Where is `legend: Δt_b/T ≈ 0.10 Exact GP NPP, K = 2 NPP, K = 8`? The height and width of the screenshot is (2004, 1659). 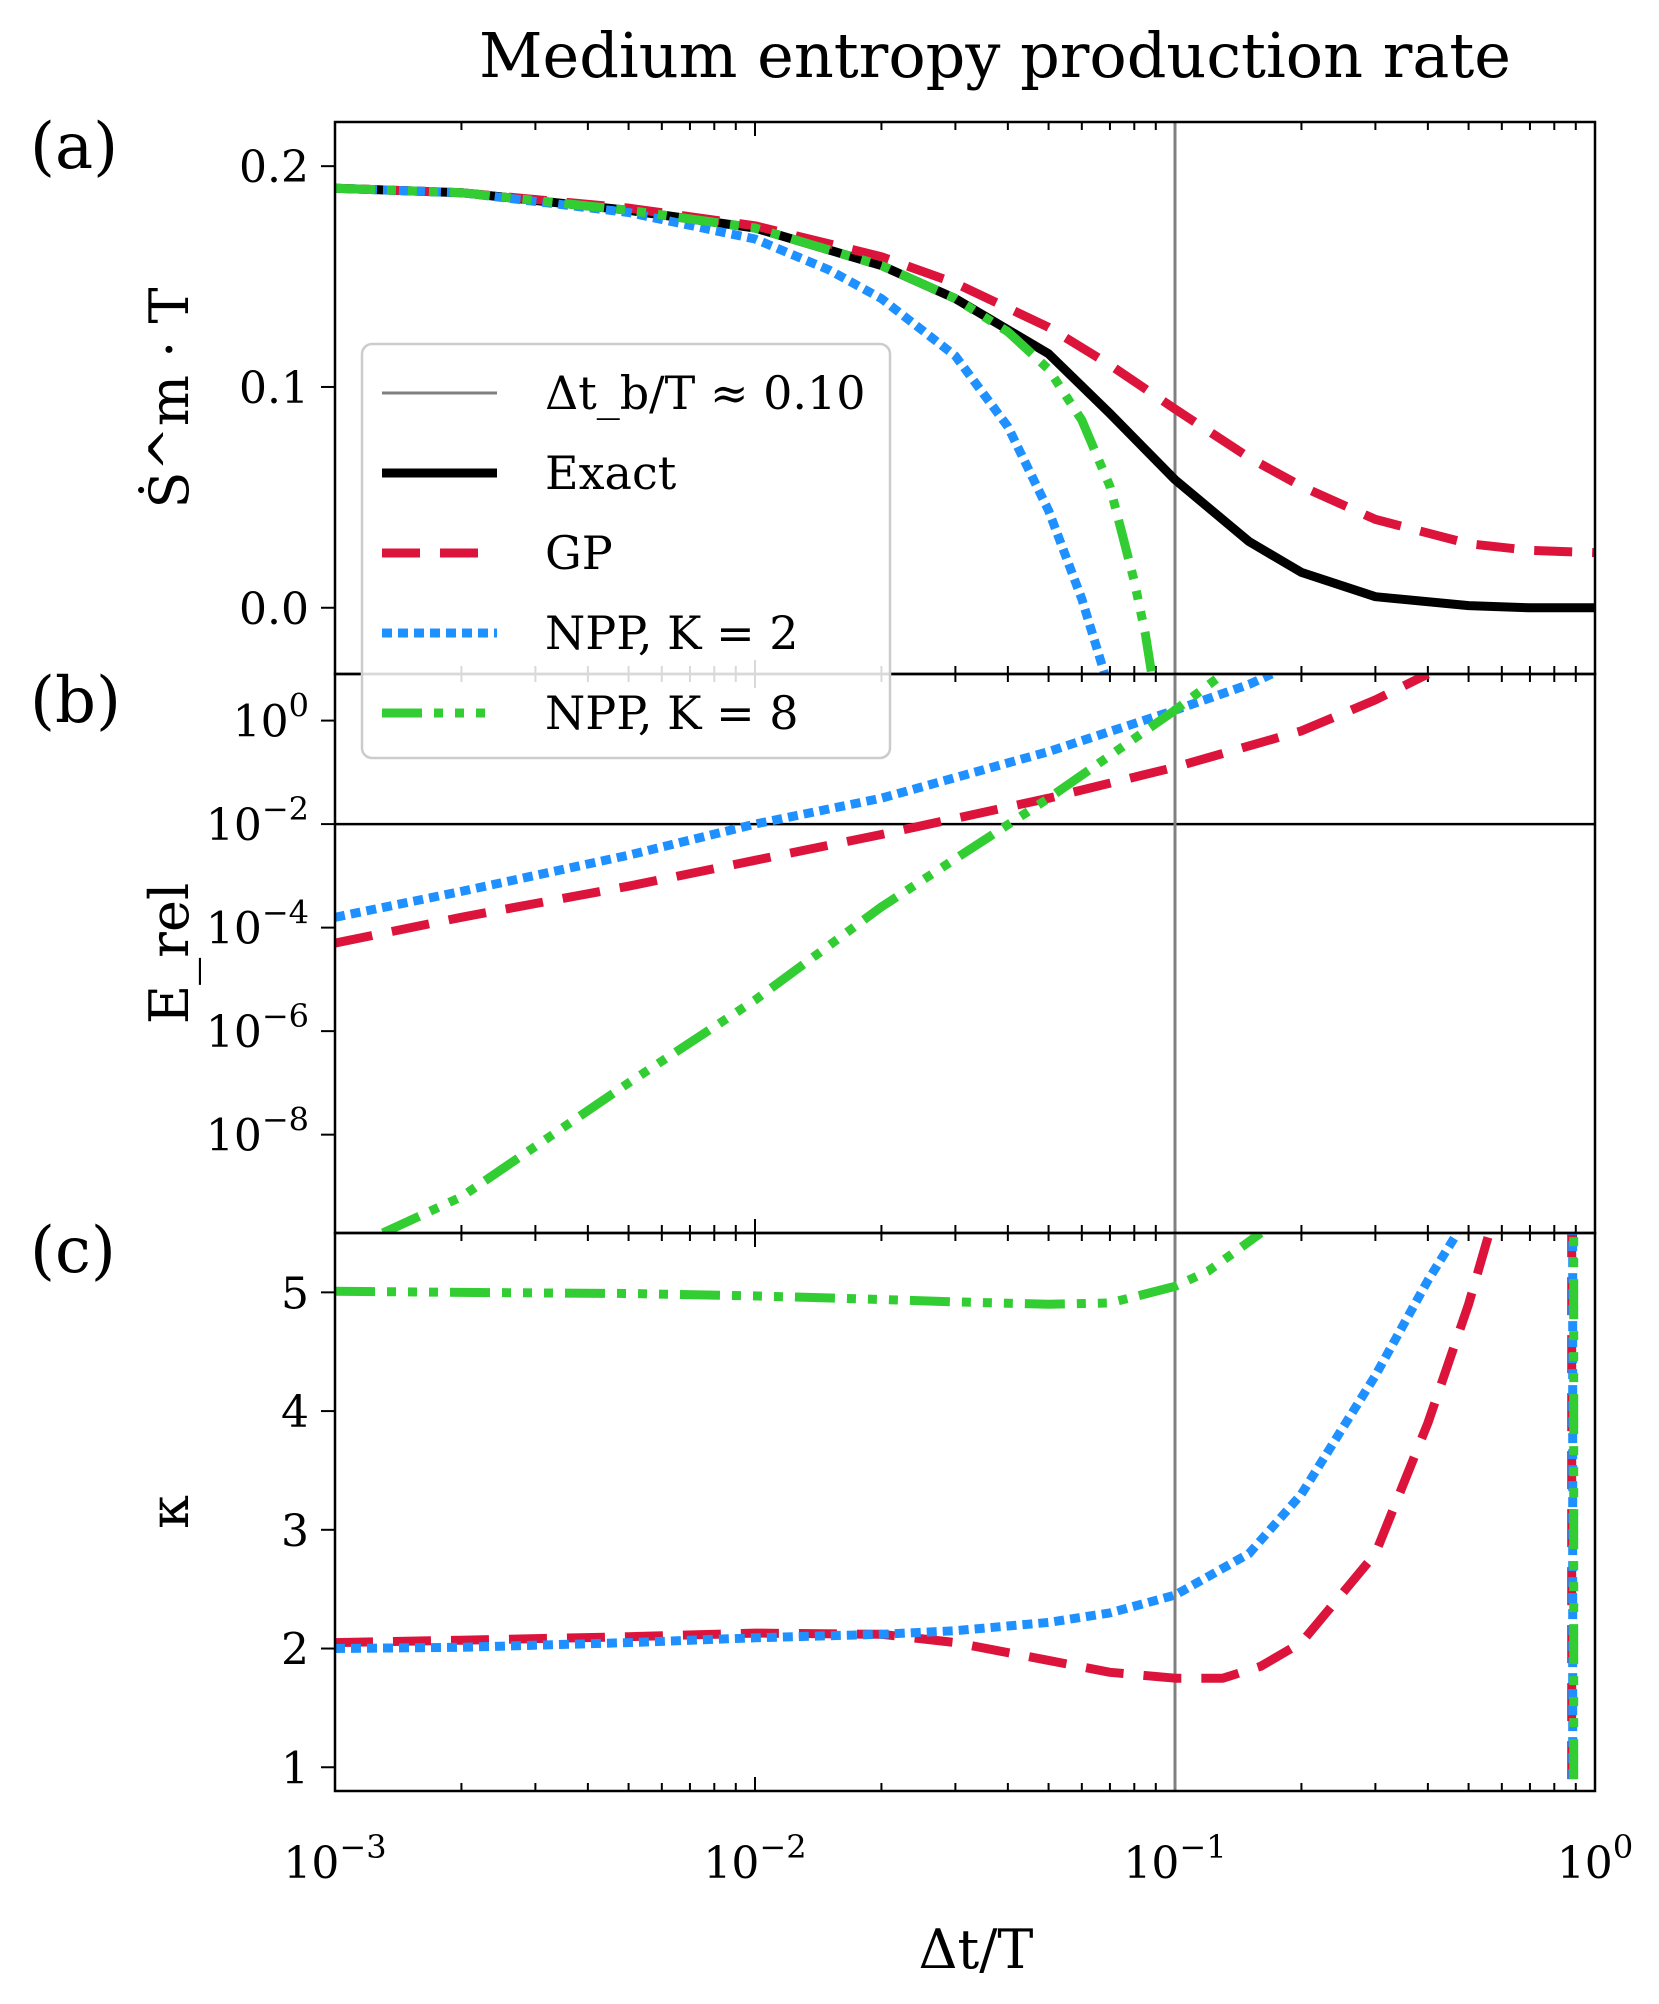 legend: Δt_b/T ≈ 0.10 Exact GP NPP, K = 2 NPP, K = 8 is located at coordinates (626, 551).